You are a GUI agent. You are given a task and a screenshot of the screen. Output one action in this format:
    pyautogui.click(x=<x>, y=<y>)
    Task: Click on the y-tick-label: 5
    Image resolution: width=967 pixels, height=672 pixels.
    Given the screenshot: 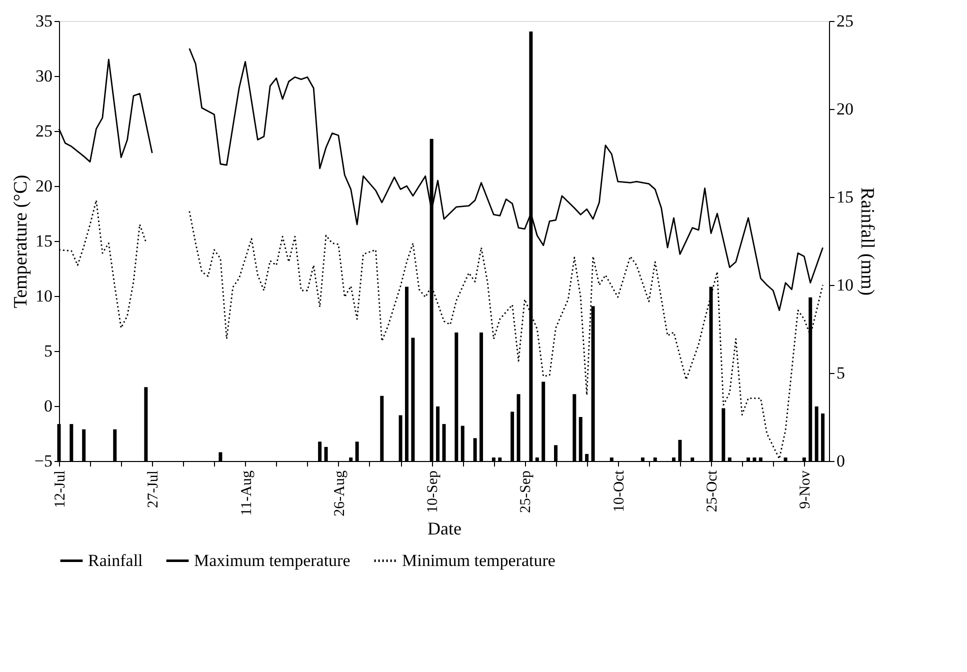 What is the action you would take?
    pyautogui.click(x=48, y=351)
    